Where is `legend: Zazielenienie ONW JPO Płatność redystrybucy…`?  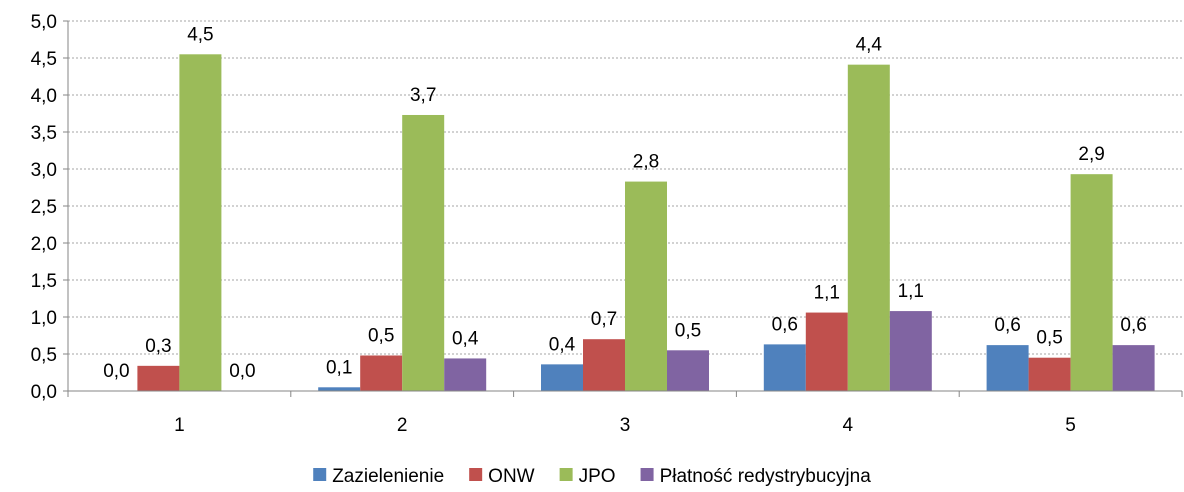 legend: Zazielenienie ONW JPO Płatność redystrybucy… is located at coordinates (592, 476).